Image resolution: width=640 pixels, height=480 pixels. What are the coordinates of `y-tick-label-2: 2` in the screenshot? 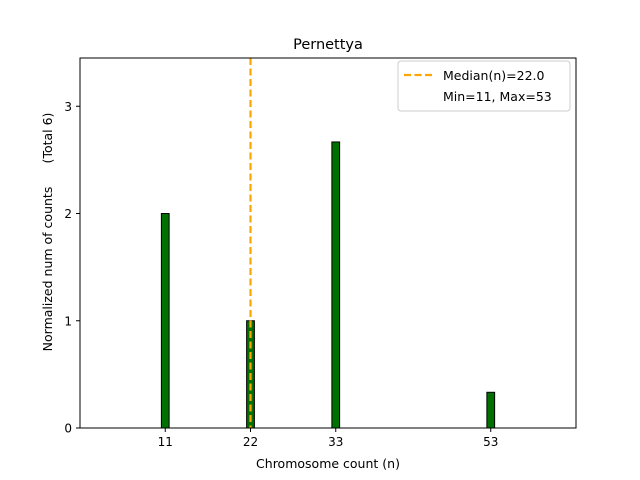 It's located at (68, 214).